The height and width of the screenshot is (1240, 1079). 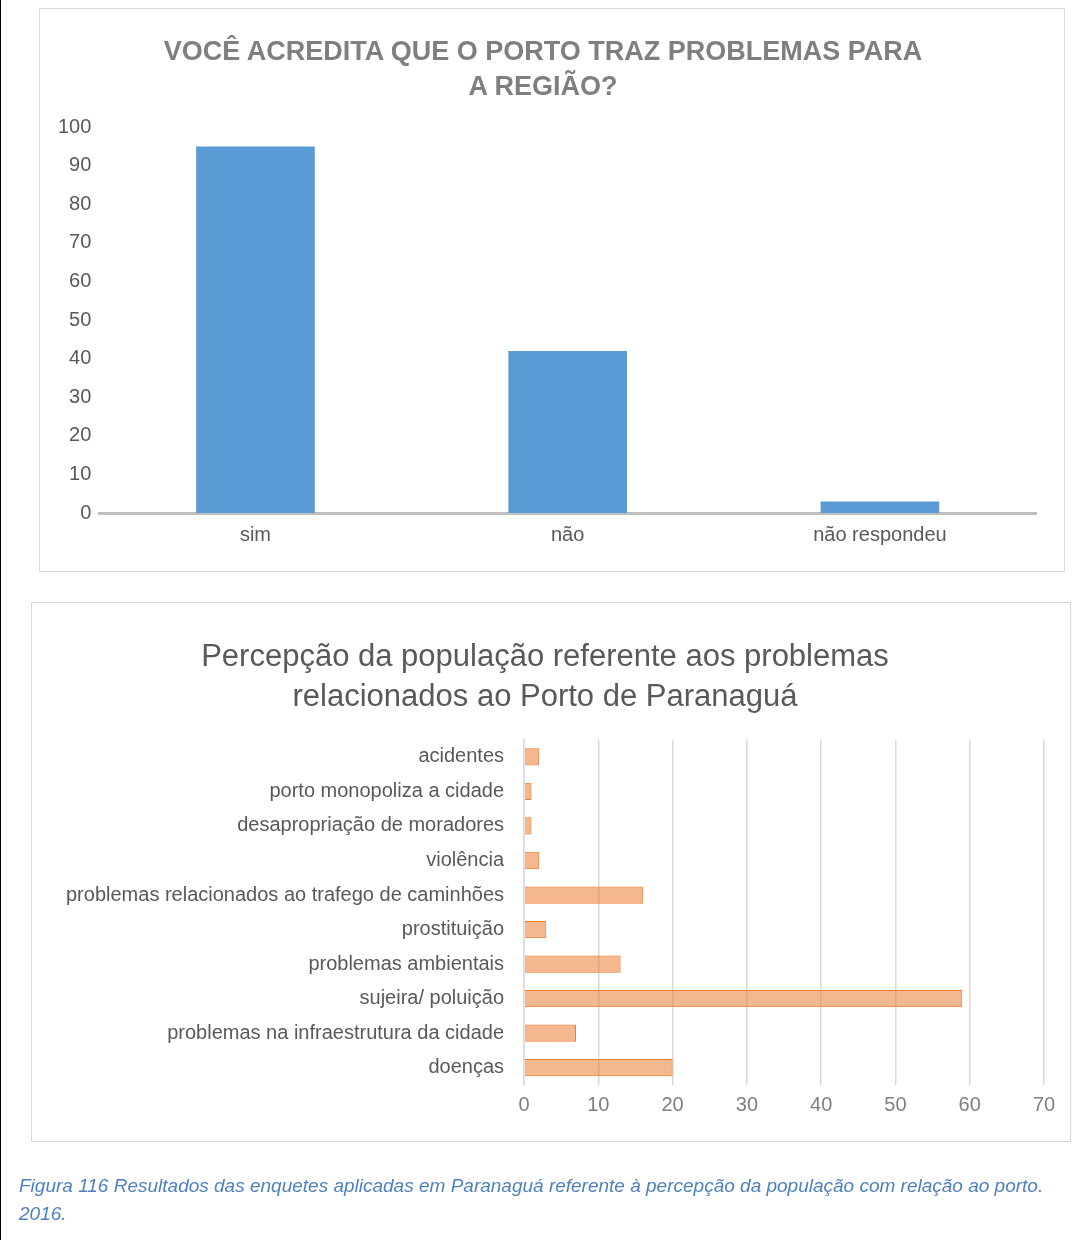 What do you see at coordinates (461, 755) in the screenshot?
I see `y-tick-label: acidentes` at bounding box center [461, 755].